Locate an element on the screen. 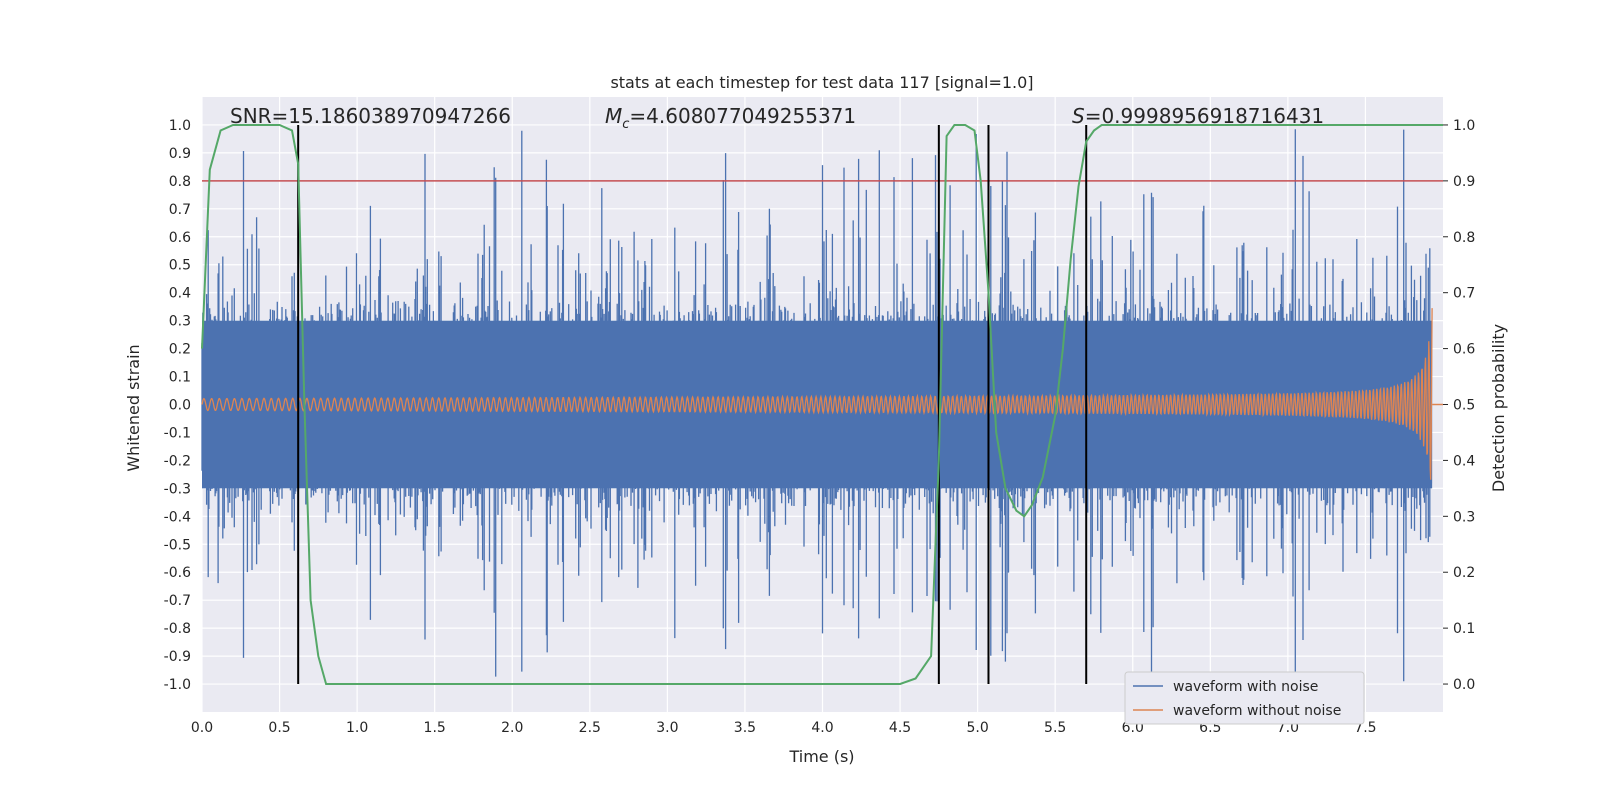  legend-label-noise: waveform with noise is located at coordinates (1245, 687).